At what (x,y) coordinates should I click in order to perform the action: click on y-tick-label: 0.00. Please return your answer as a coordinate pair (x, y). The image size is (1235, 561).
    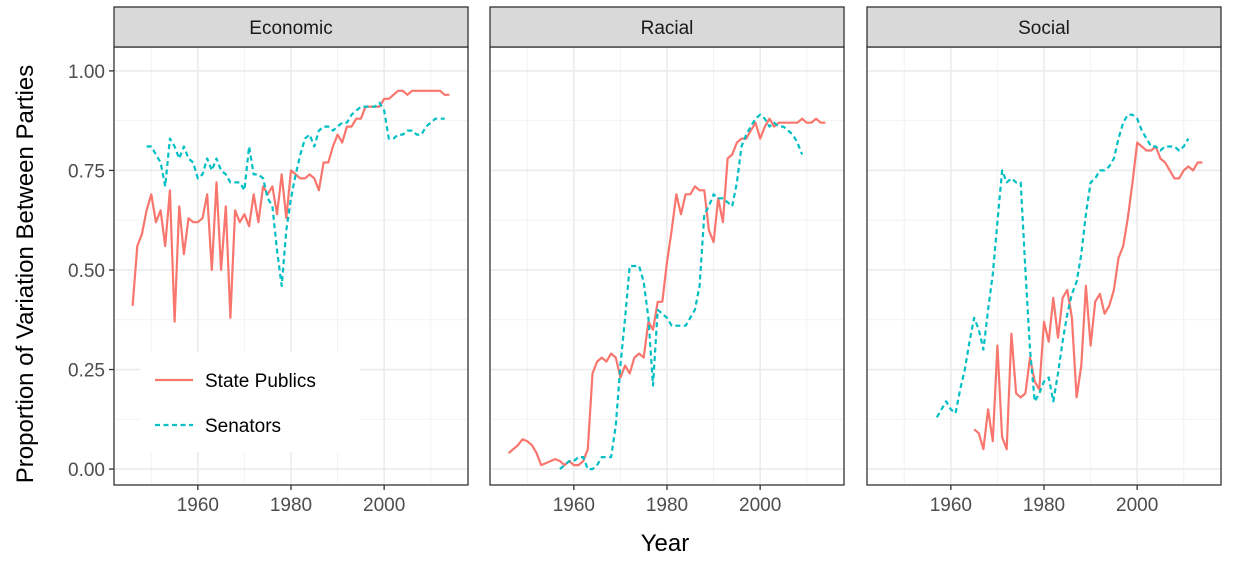
    Looking at the image, I should click on (86, 470).